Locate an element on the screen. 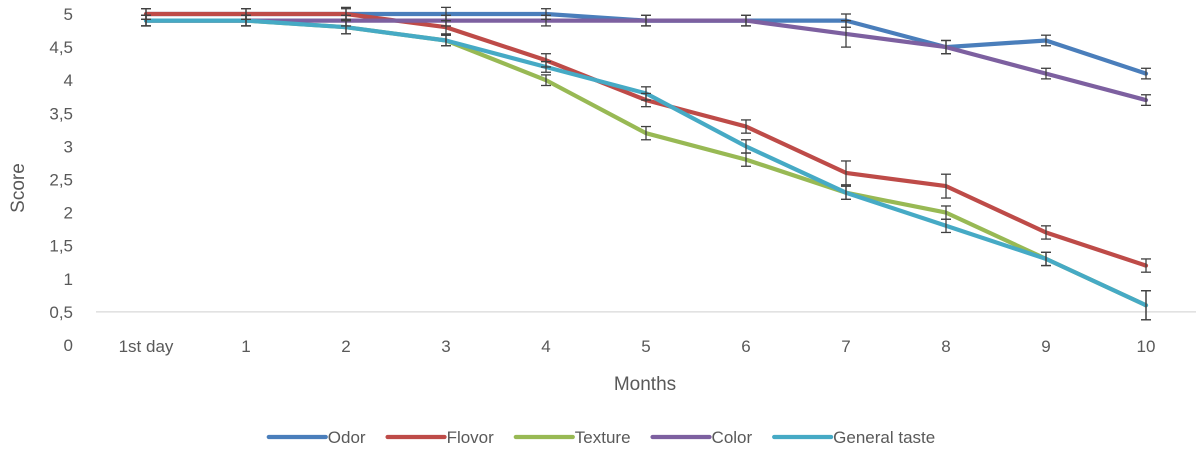 This screenshot has width=1196, height=457. x-tick-label: 9 is located at coordinates (1045, 346).